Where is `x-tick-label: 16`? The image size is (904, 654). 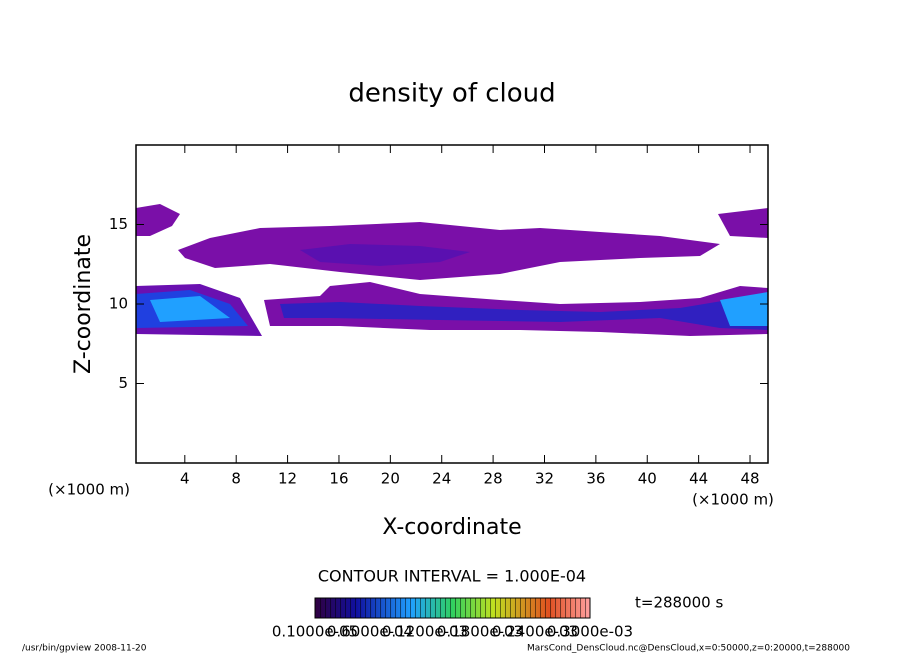
x-tick-label: 16 is located at coordinates (338, 479).